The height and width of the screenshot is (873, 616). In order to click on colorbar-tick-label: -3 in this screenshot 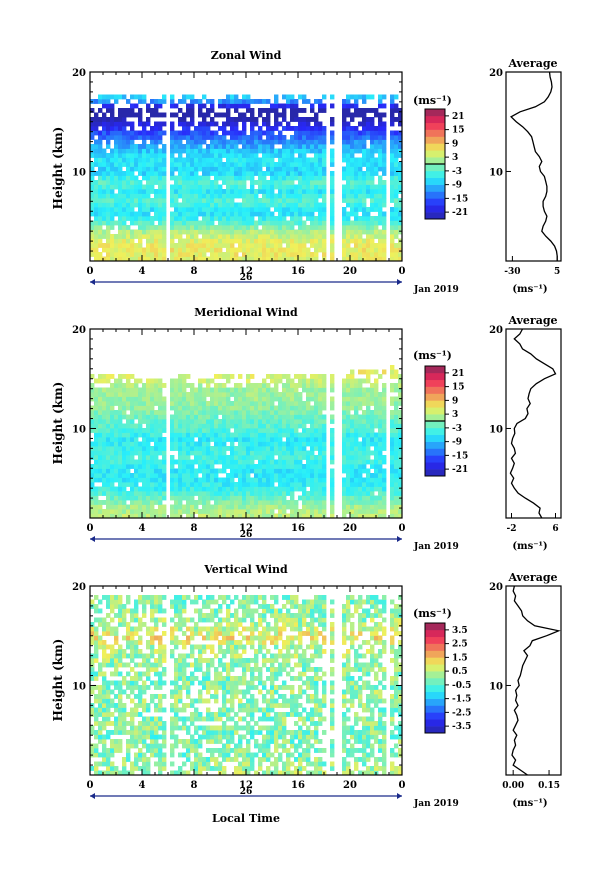, I will do `click(457, 429)`.